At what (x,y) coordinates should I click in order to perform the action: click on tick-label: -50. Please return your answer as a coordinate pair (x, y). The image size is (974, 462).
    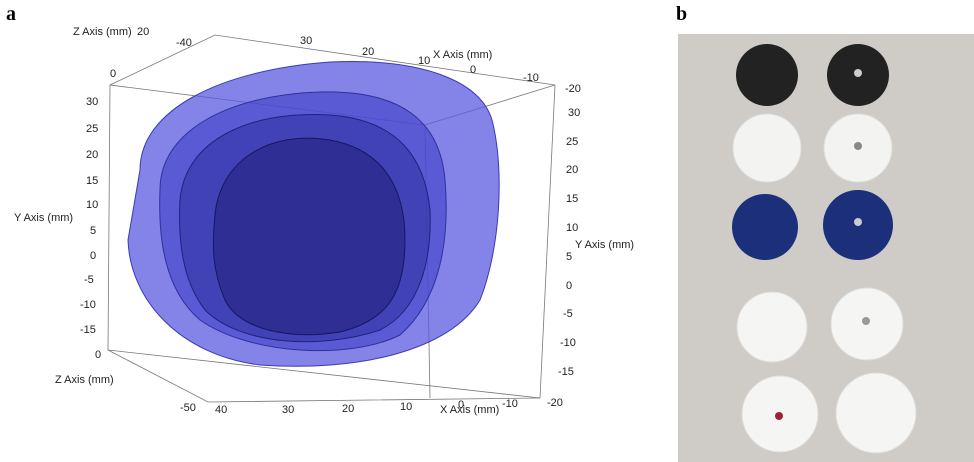
    Looking at the image, I should click on (188, 408).